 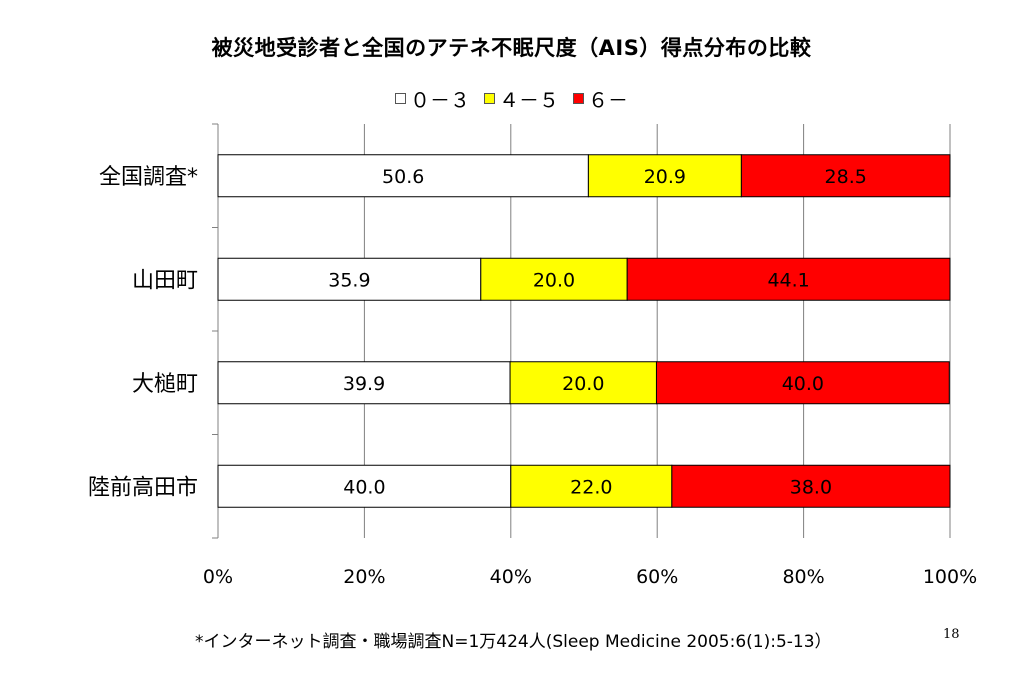 I want to click on legend-label-4-5: ４－５, so click(x=529, y=100).